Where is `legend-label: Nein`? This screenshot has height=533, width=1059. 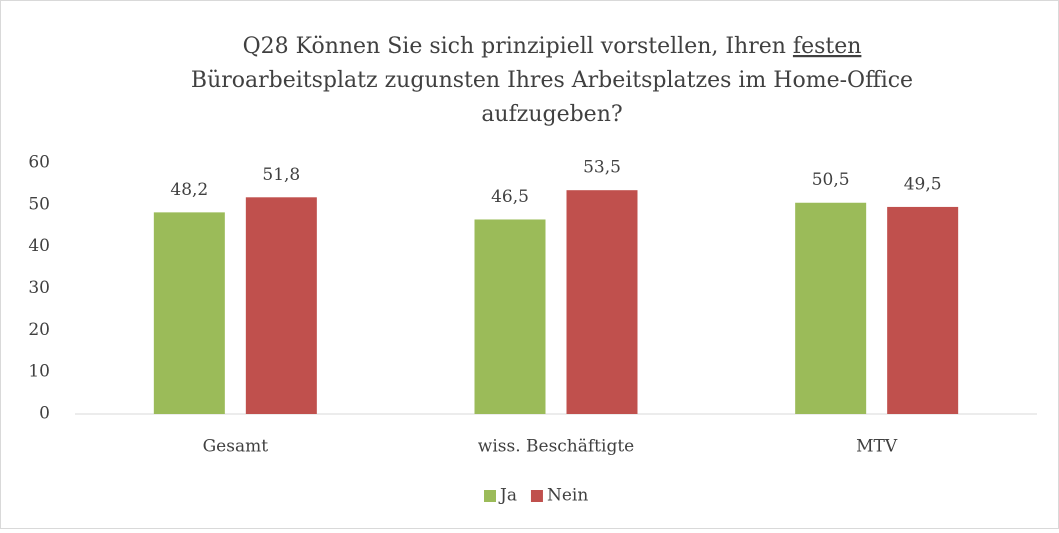
legend-label: Nein is located at coordinates (567, 496).